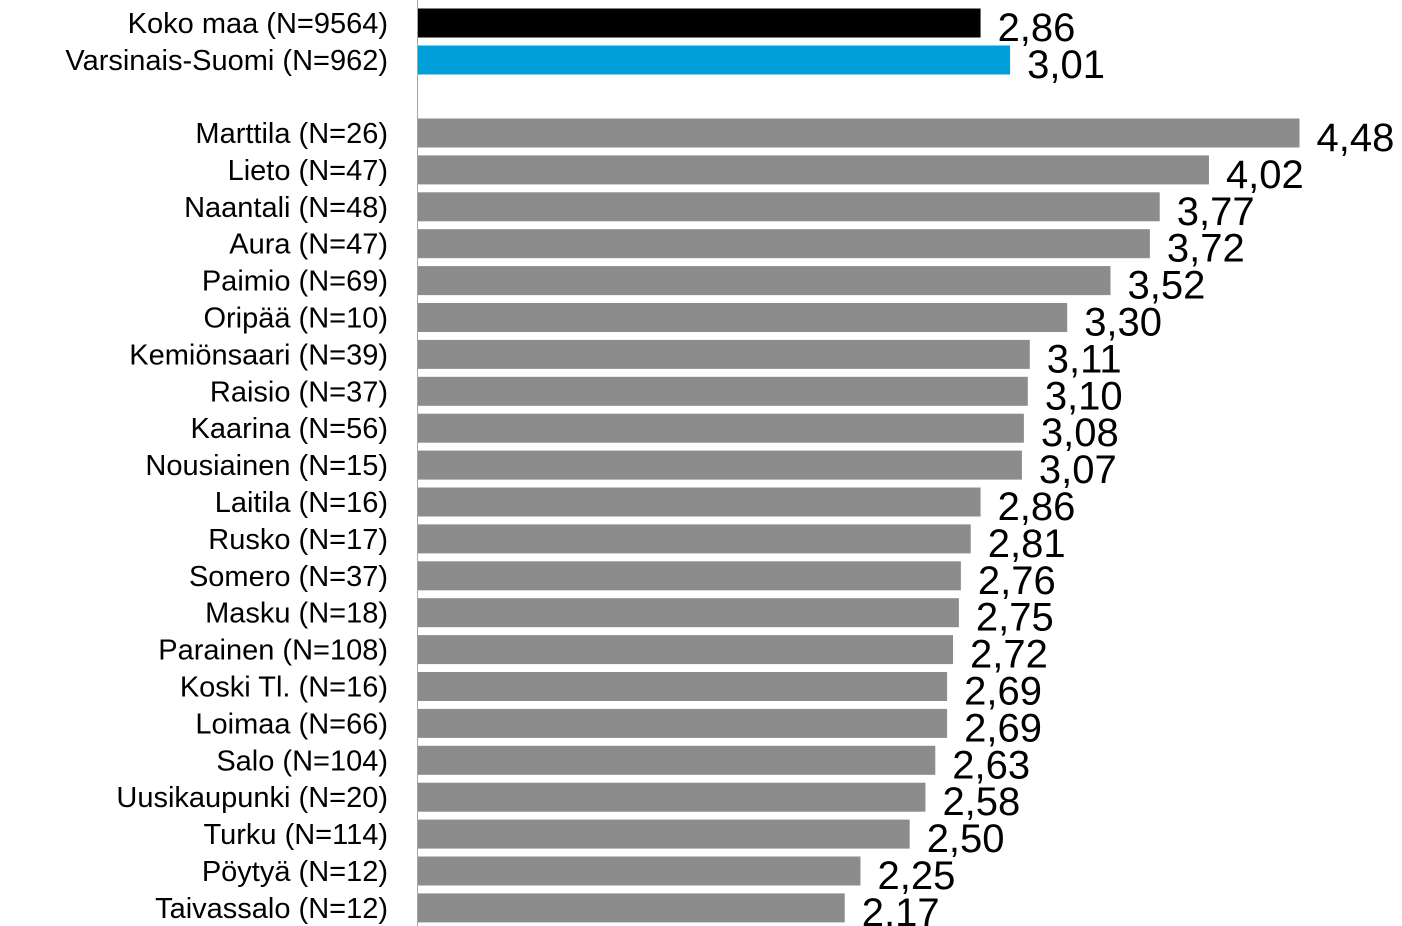  What do you see at coordinates (966, 839) in the screenshot?
I see `value-label: 2,50` at bounding box center [966, 839].